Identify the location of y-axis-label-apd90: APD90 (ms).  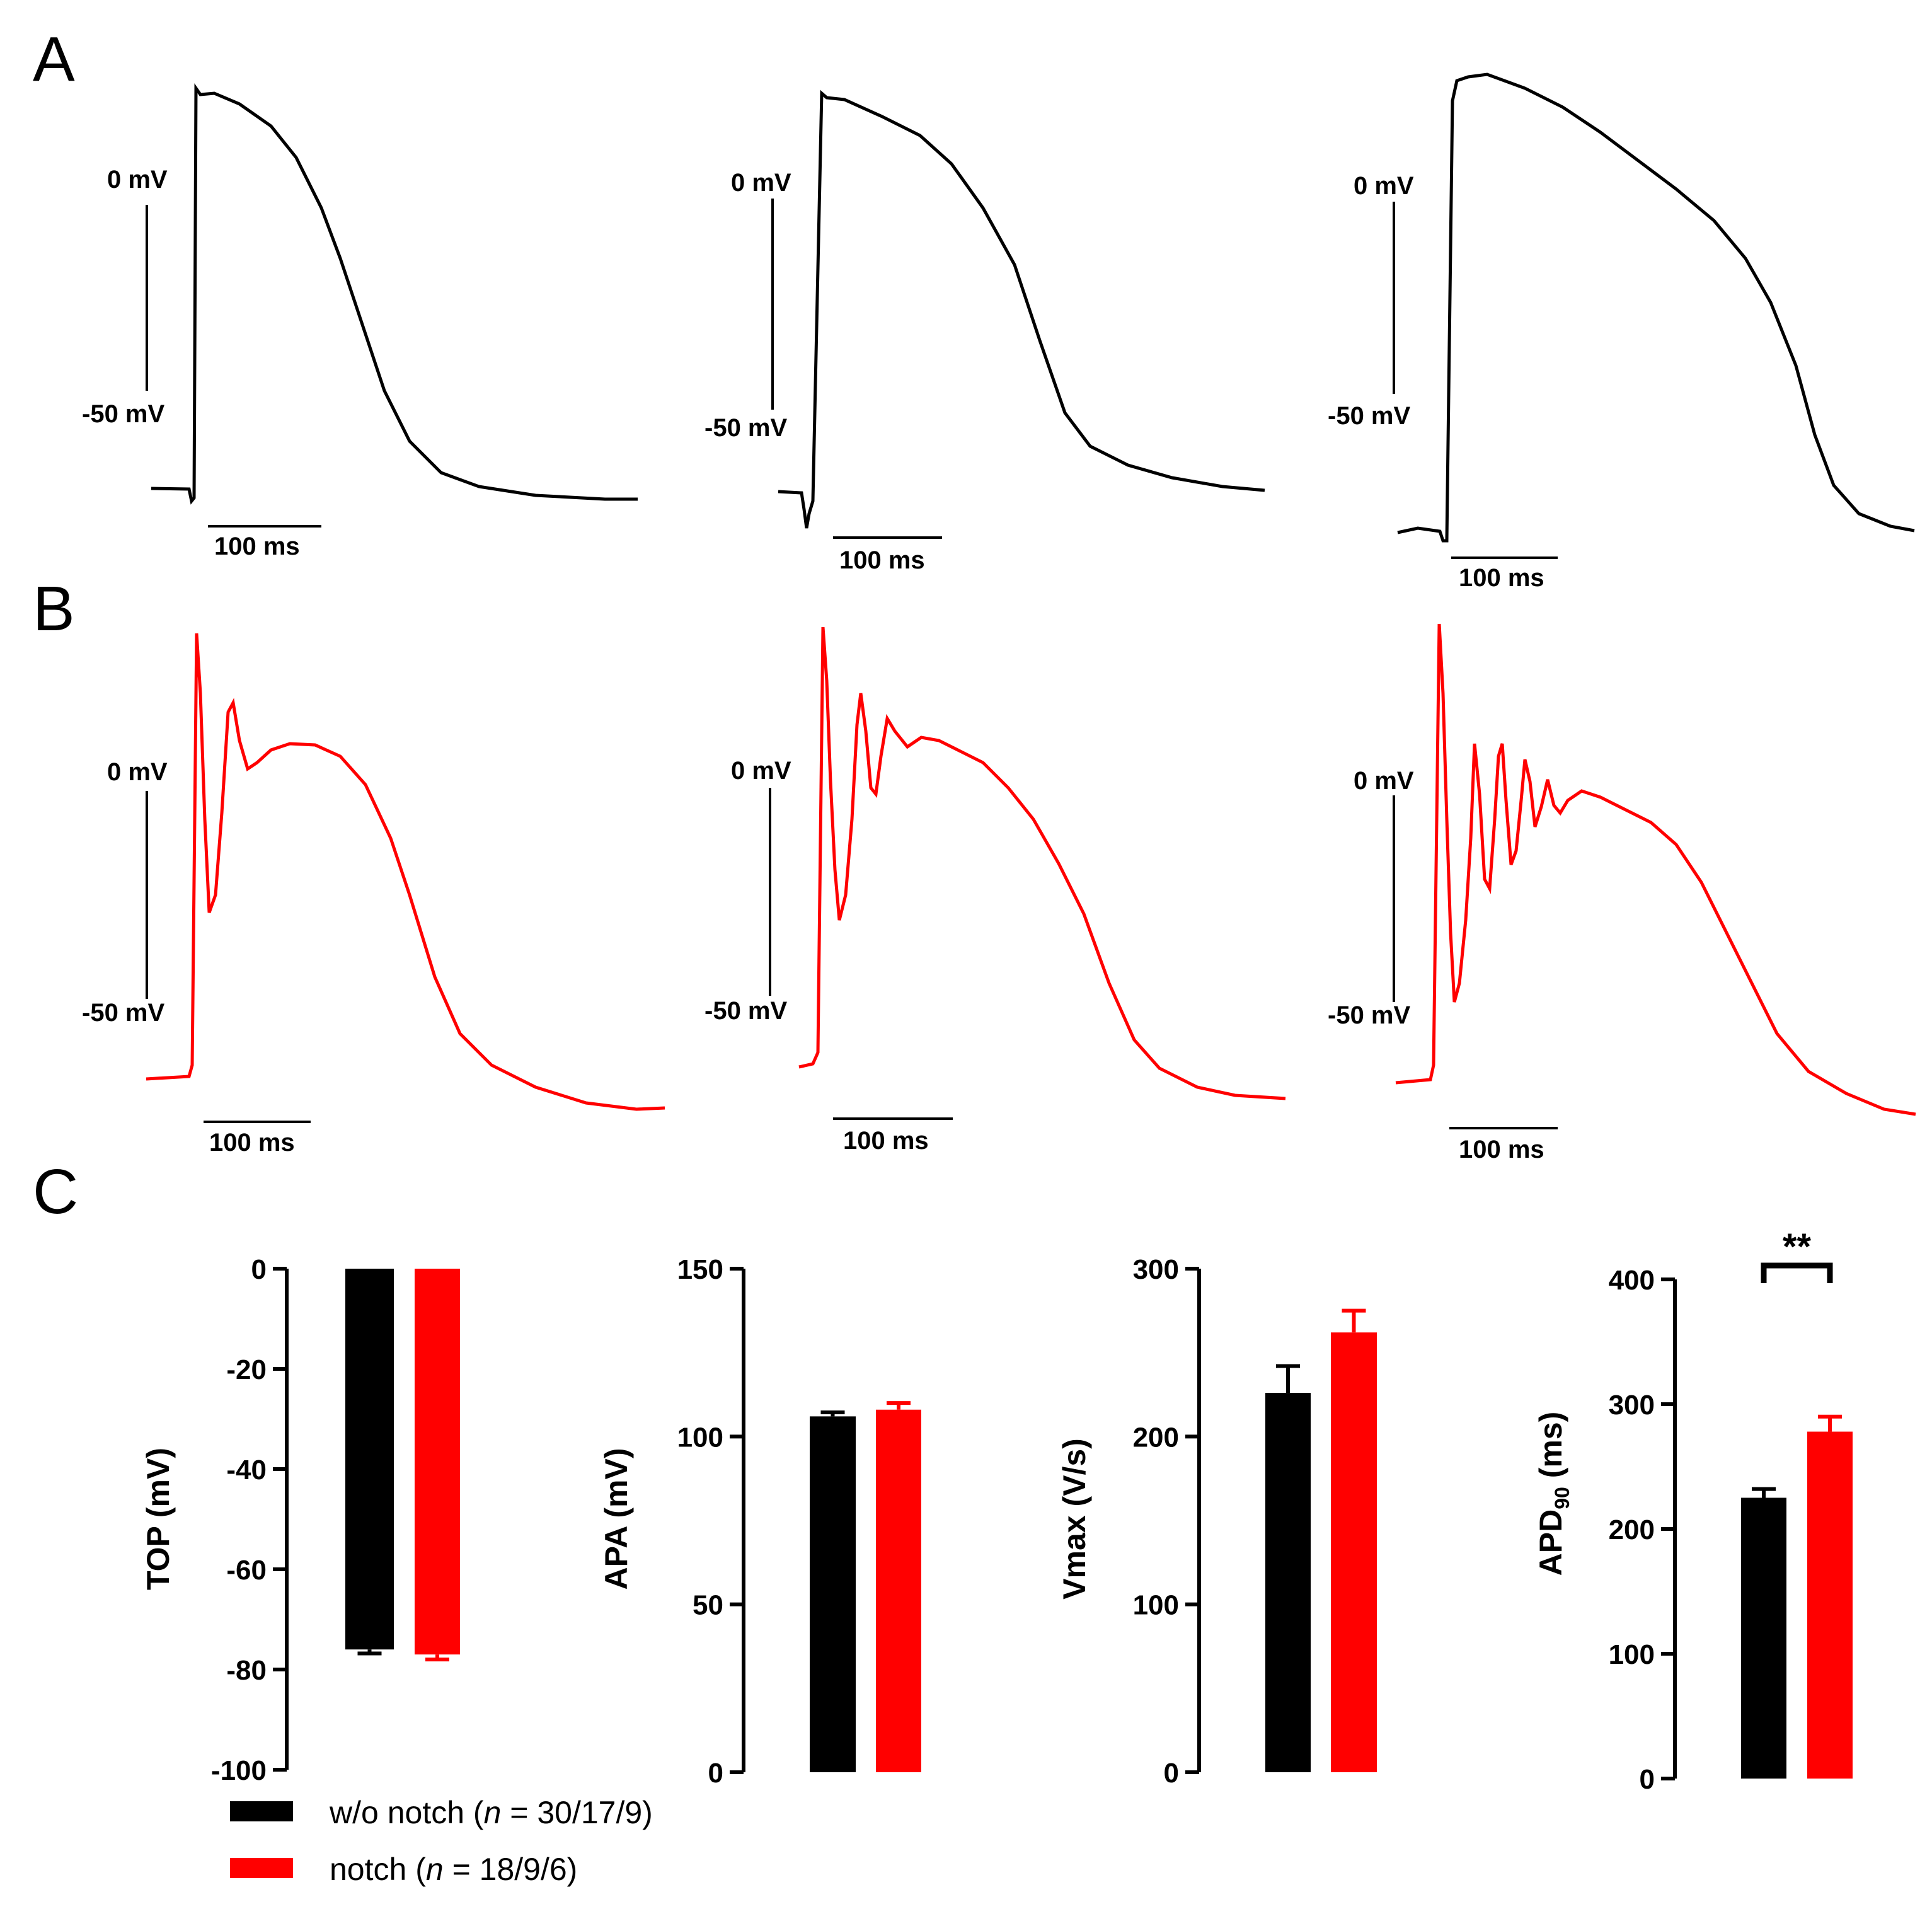
(1553, 1494).